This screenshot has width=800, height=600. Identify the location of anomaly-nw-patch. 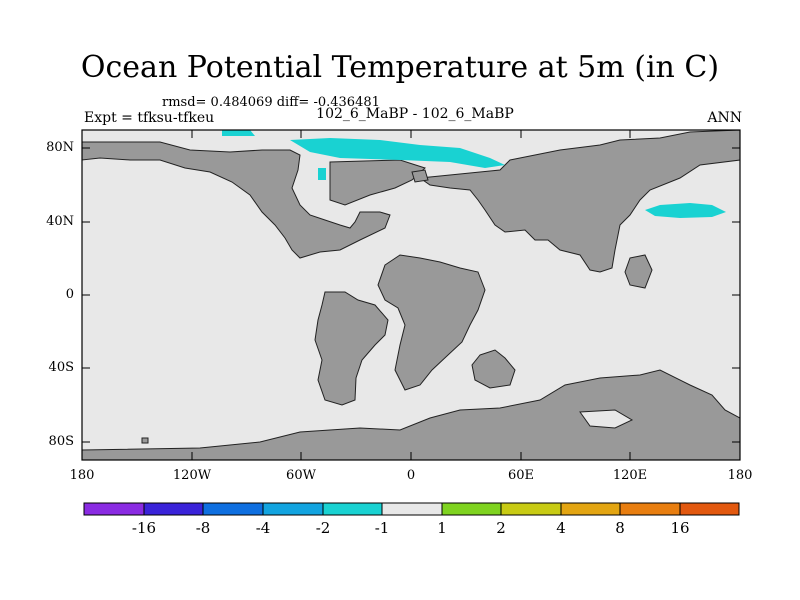
(238, 133).